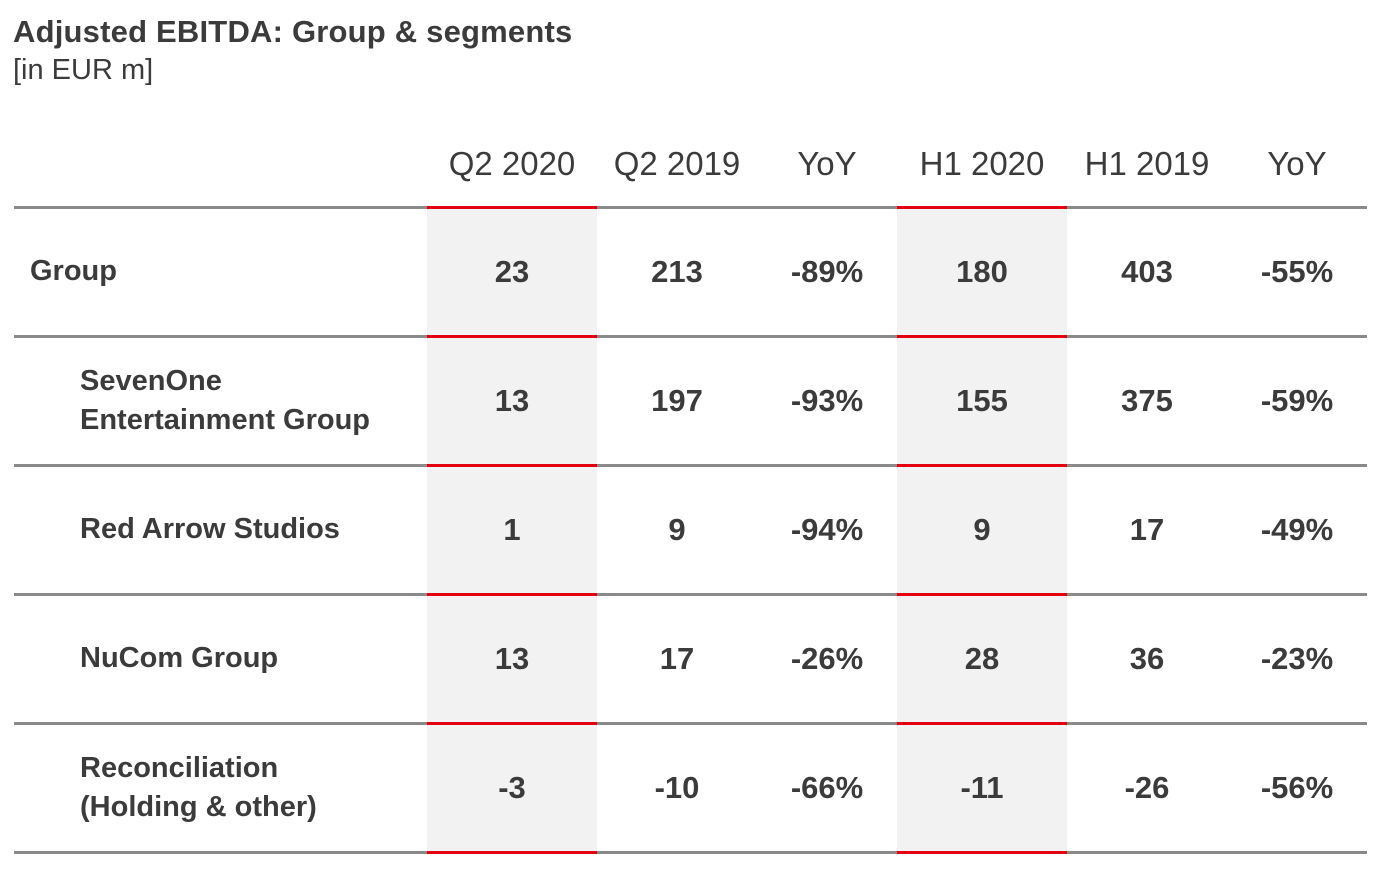  Describe the element at coordinates (210, 529) in the screenshot. I see `row-label: Red Arrow Studios` at that location.